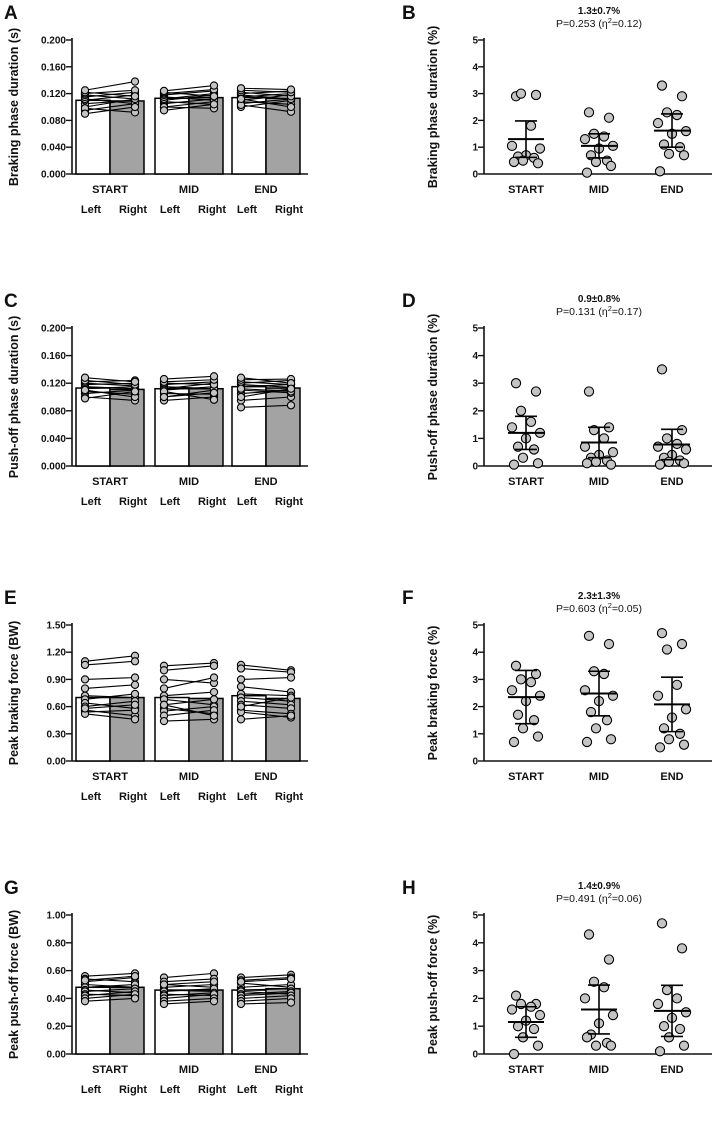 Image resolution: width=726 pixels, height=1130 pixels. I want to click on panel-b-p-value-tail: =0.12), so click(627, 24).